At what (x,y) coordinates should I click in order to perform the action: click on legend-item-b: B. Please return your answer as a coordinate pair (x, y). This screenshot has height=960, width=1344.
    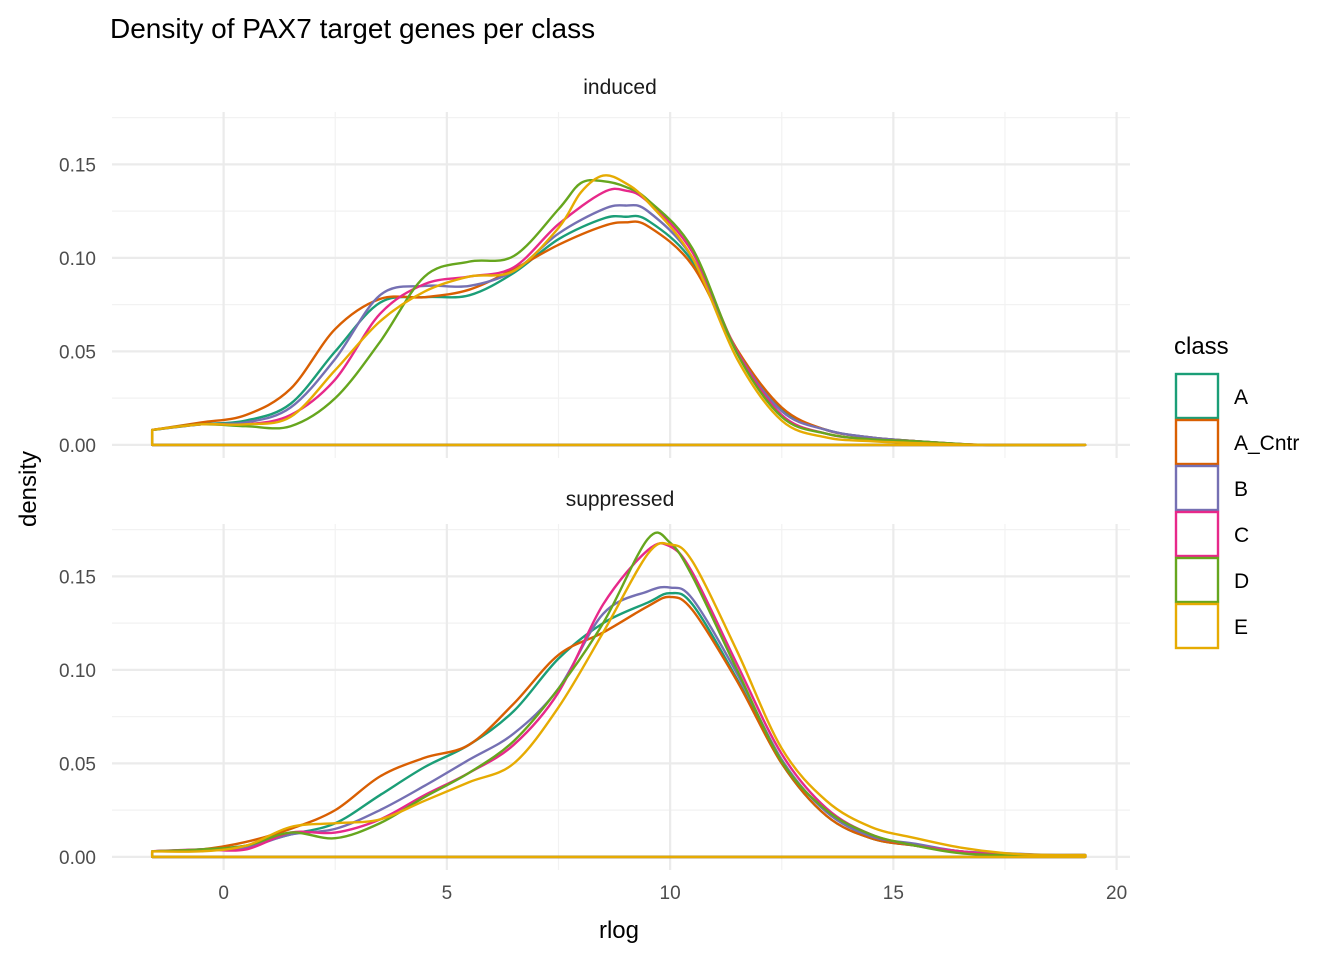
    Looking at the image, I should click on (1211, 488).